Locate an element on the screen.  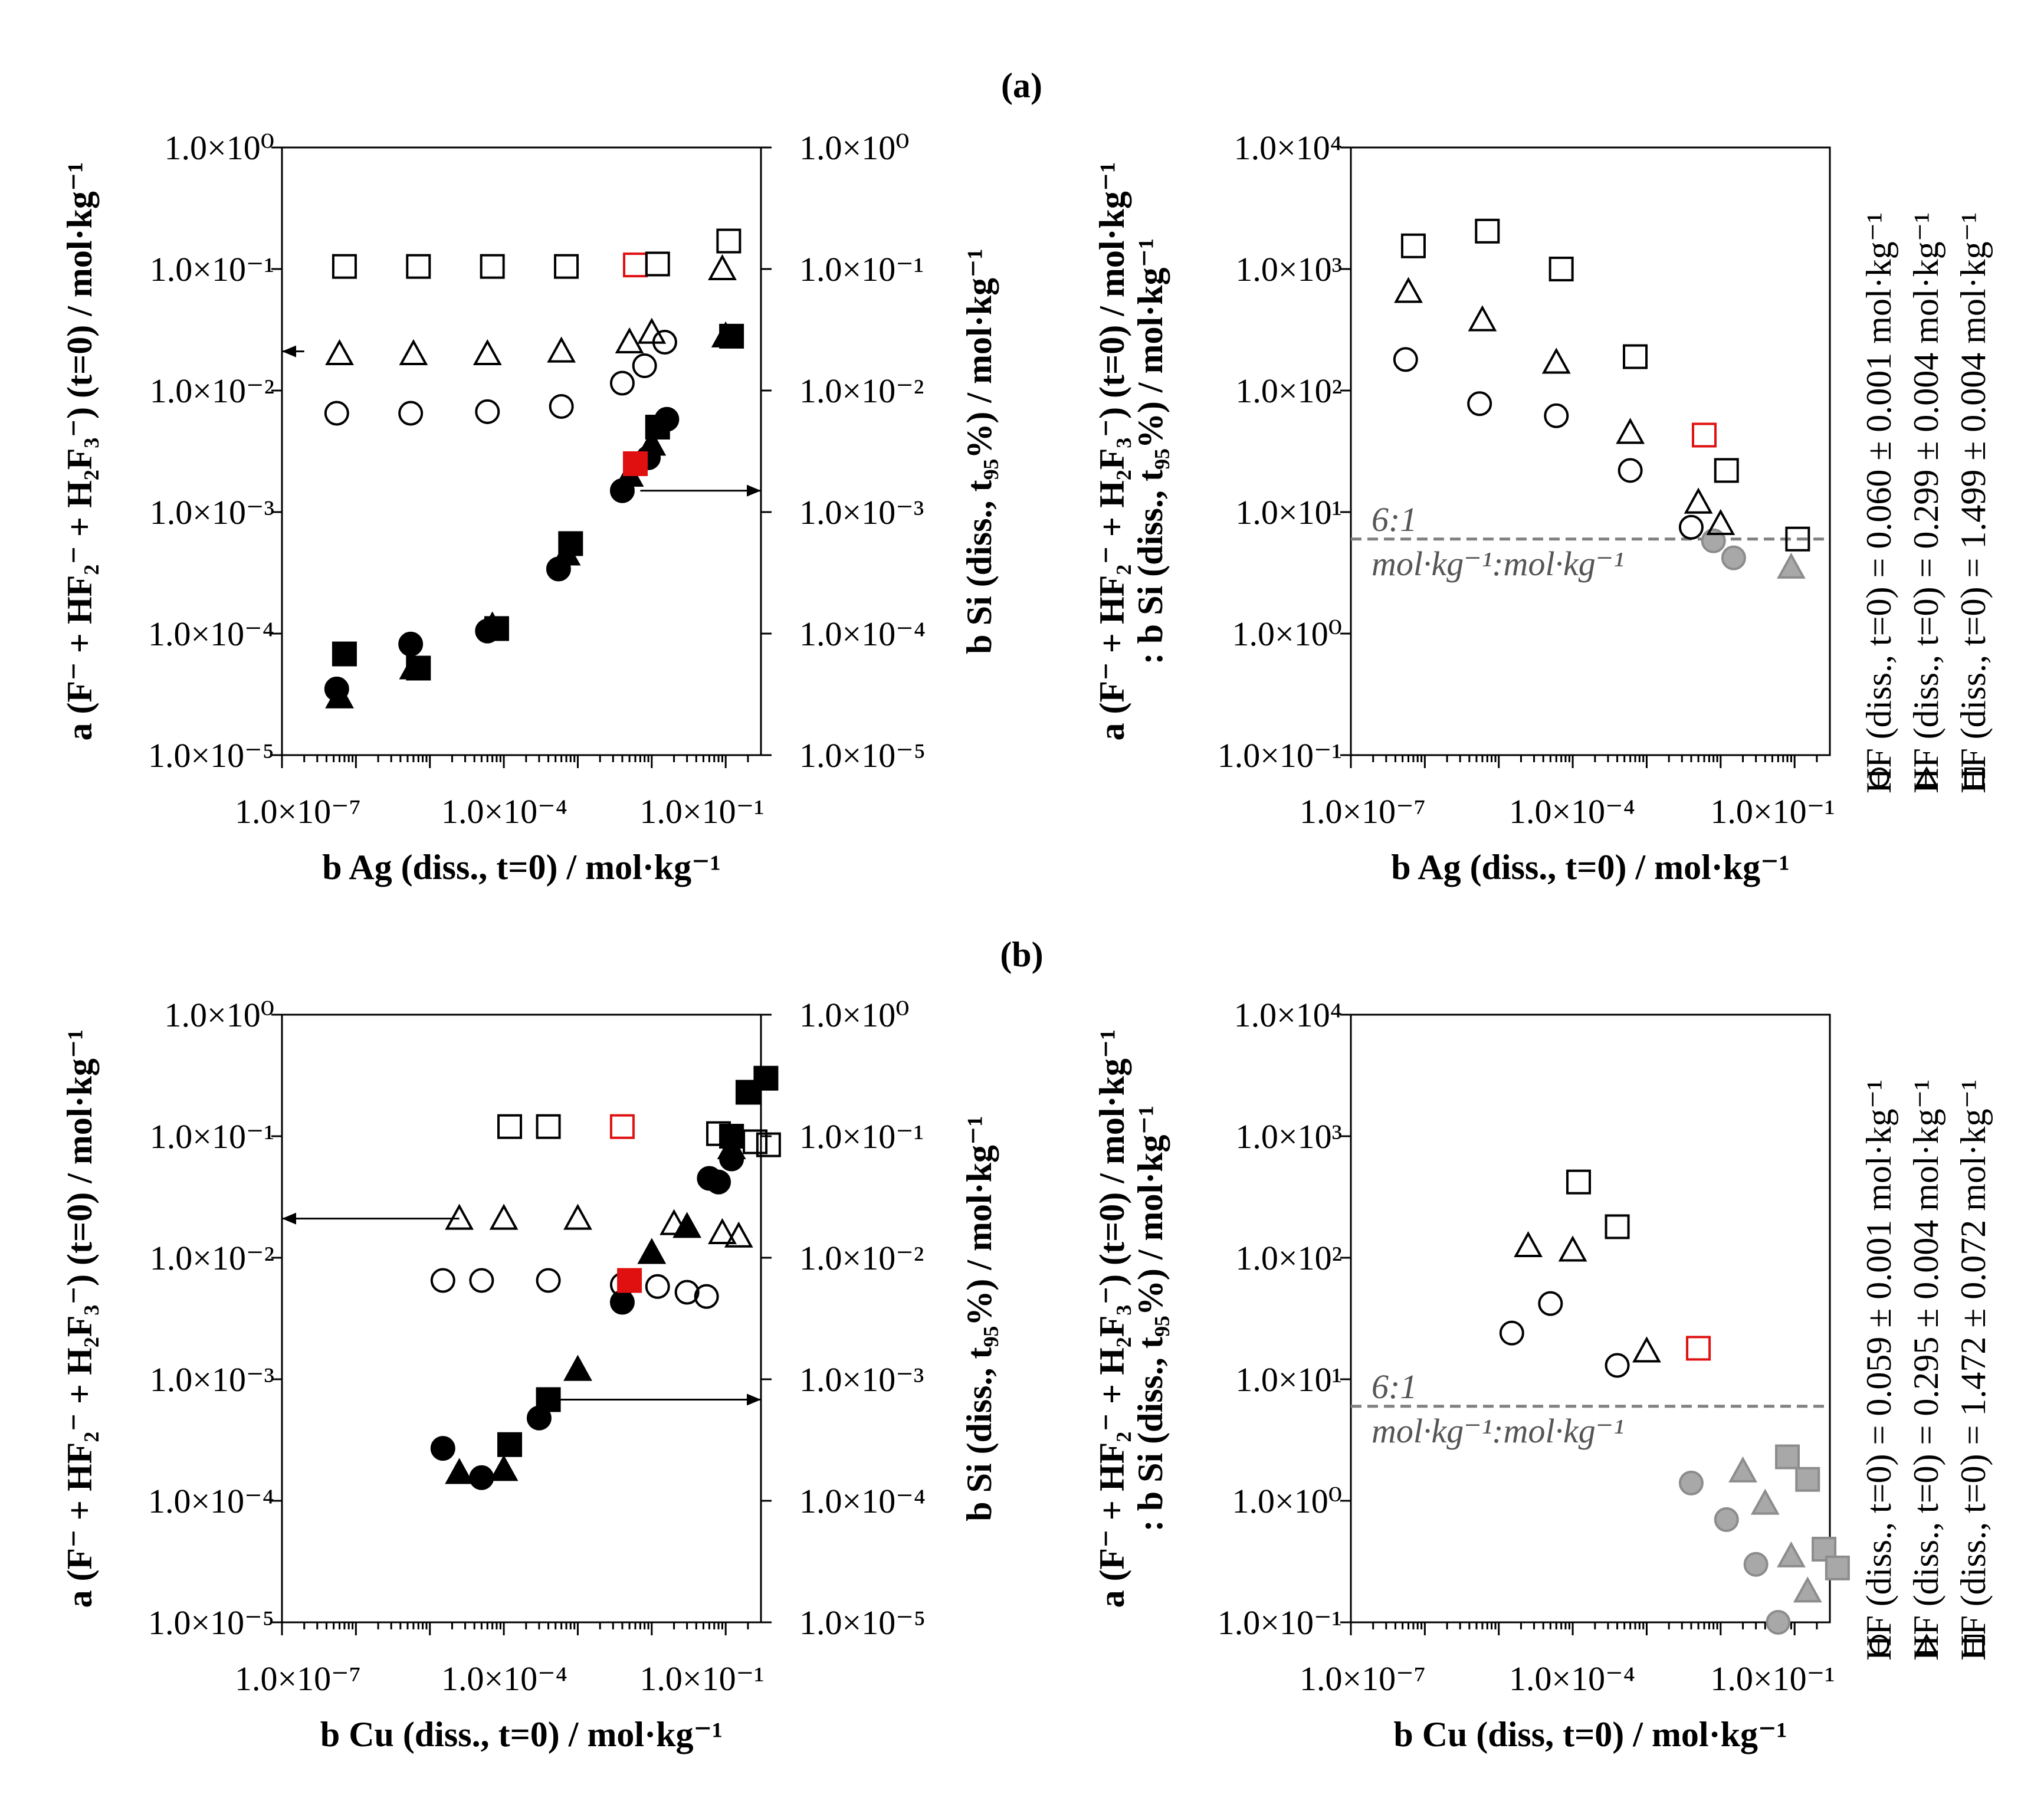
y2tick-label: 1.0×10⁰ is located at coordinates (854, 1015).